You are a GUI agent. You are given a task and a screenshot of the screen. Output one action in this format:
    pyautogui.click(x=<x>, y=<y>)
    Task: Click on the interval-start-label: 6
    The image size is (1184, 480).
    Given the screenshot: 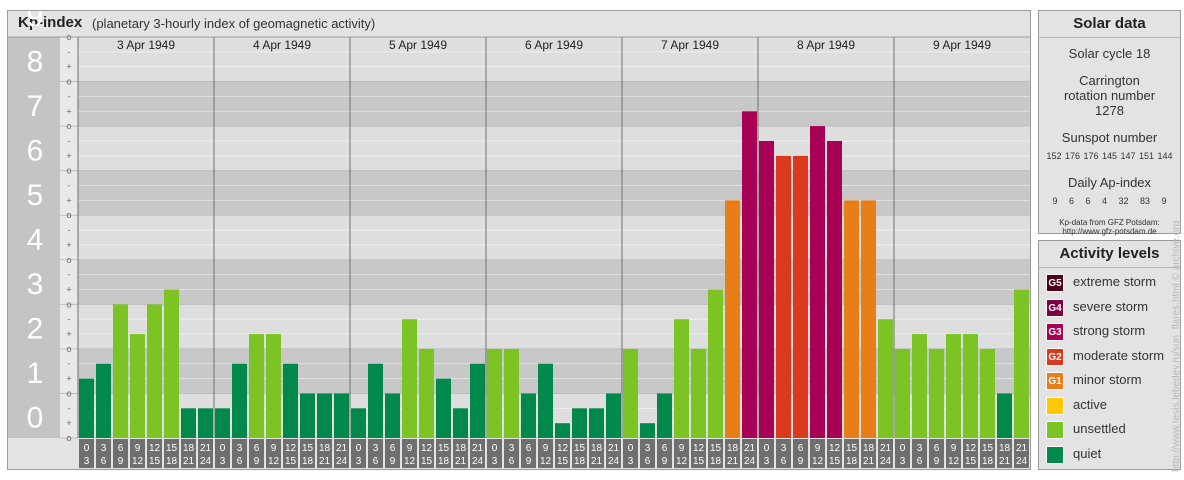 What is the action you would take?
    pyautogui.click(x=121, y=448)
    